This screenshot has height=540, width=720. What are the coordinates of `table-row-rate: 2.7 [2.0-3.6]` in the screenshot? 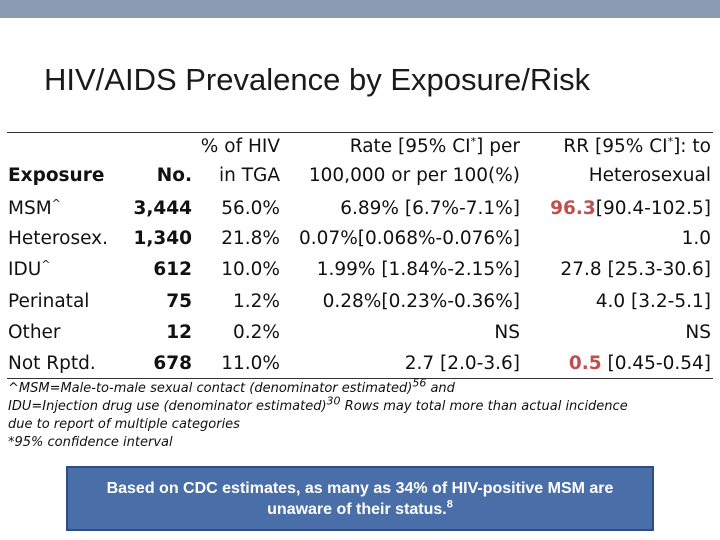 It's located at (462, 363).